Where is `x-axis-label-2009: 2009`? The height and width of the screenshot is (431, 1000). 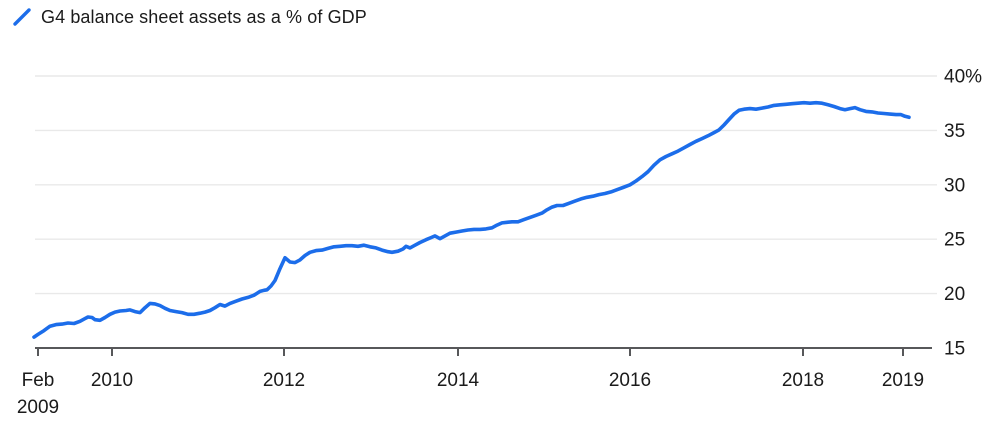 x-axis-label-2009: 2009 is located at coordinates (38, 407).